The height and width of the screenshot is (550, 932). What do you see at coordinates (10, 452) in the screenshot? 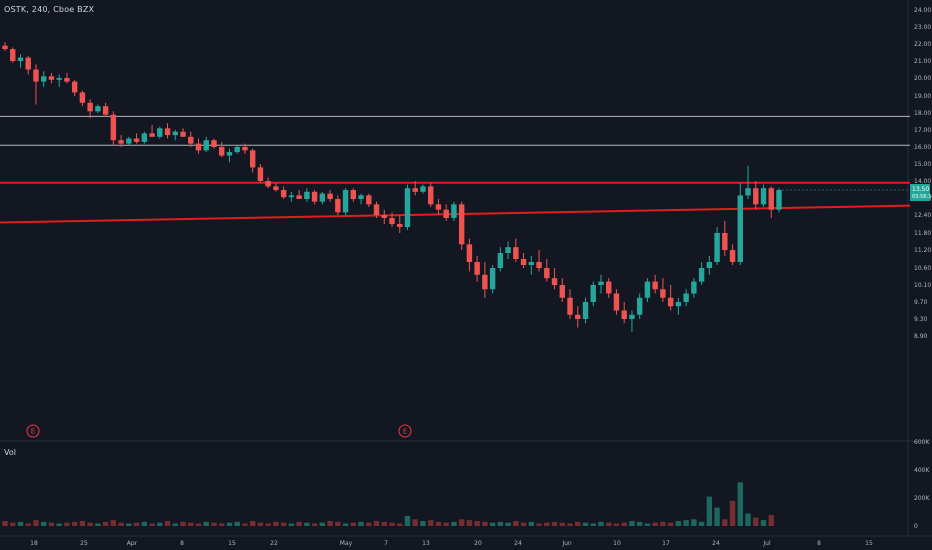
I see `volume-label: Vol` at bounding box center [10, 452].